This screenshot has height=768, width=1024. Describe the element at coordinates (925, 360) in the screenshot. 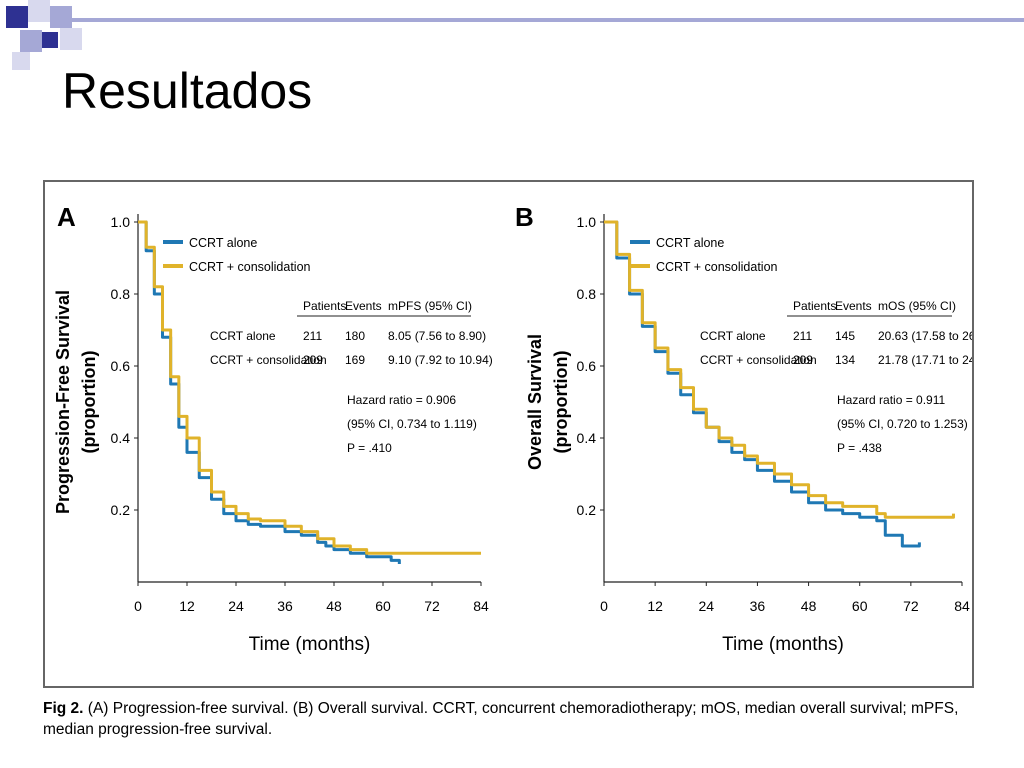

I see `panel-b-table-cell: 21.78 (17.71 to 24.74)` at that location.